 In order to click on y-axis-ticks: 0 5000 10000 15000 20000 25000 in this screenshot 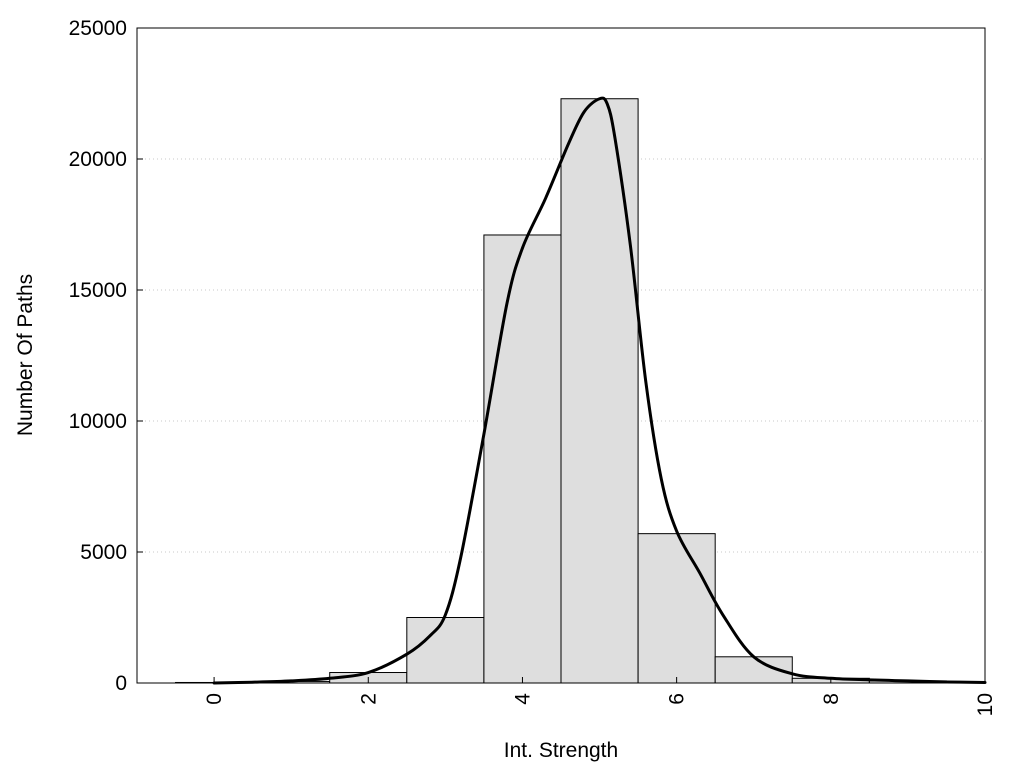, I will do `click(106, 356)`.